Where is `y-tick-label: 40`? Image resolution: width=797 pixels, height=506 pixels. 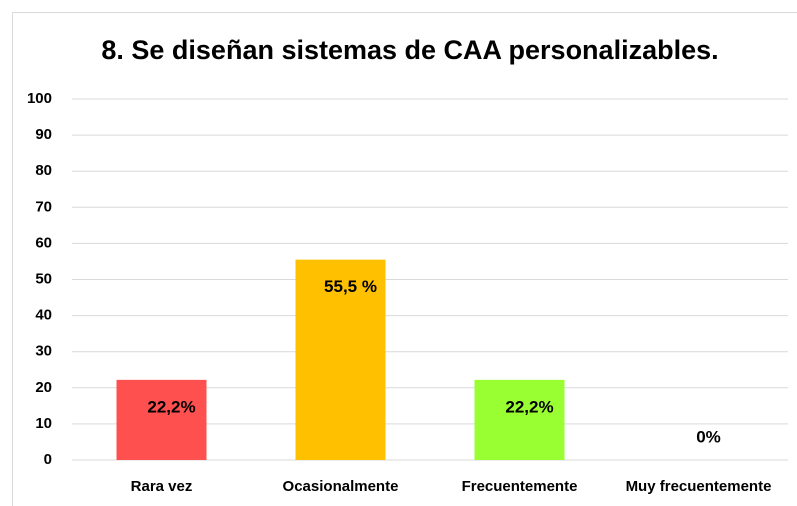
y-tick-label: 40 is located at coordinates (43, 315).